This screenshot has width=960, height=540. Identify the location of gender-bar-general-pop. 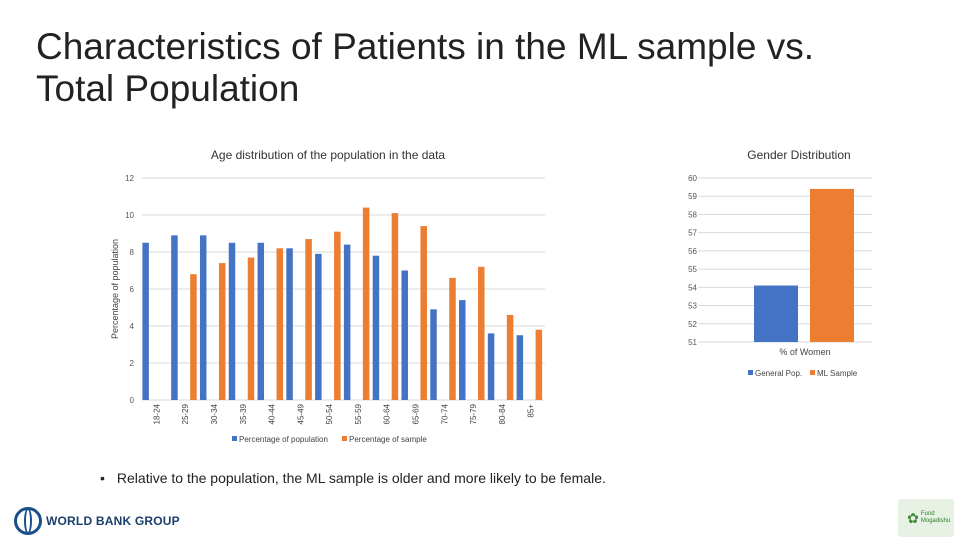
(776, 313).